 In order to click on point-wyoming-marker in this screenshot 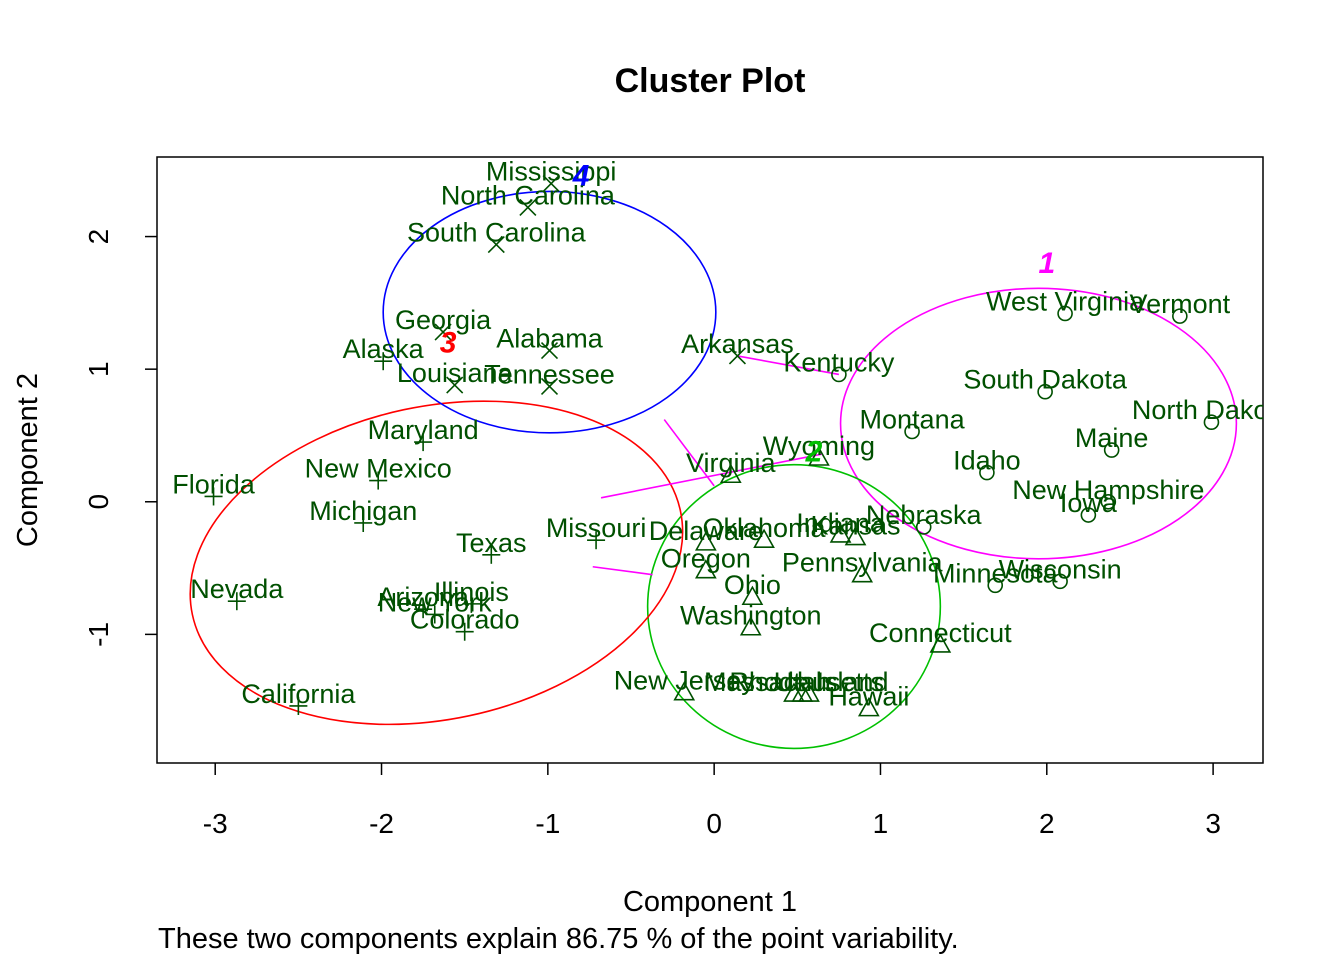, I will do `click(819, 456)`.